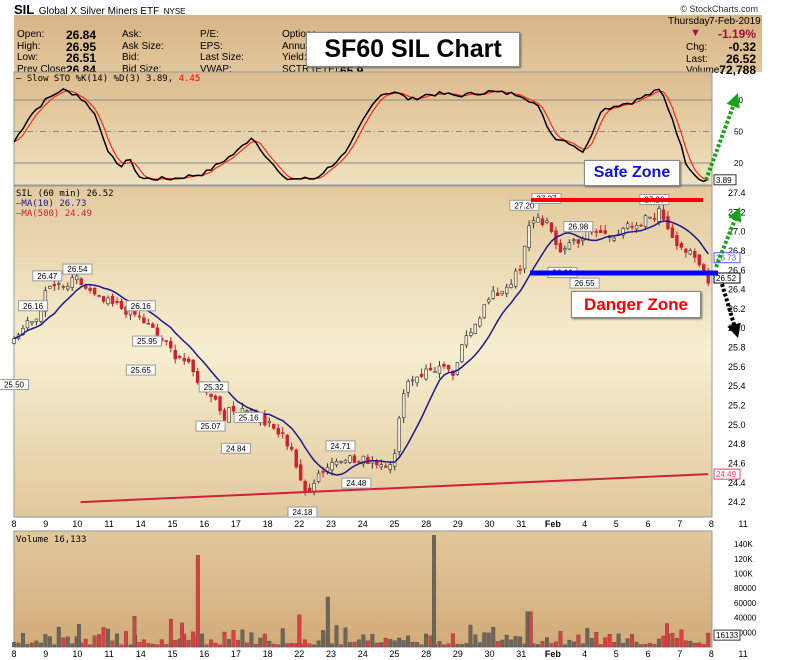  What do you see at coordinates (647, 654) in the screenshot?
I see `date-tick: 6` at bounding box center [647, 654].